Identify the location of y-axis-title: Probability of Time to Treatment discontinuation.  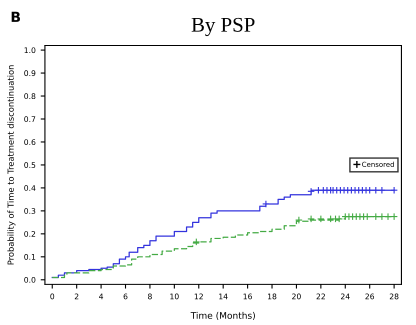
(11, 164).